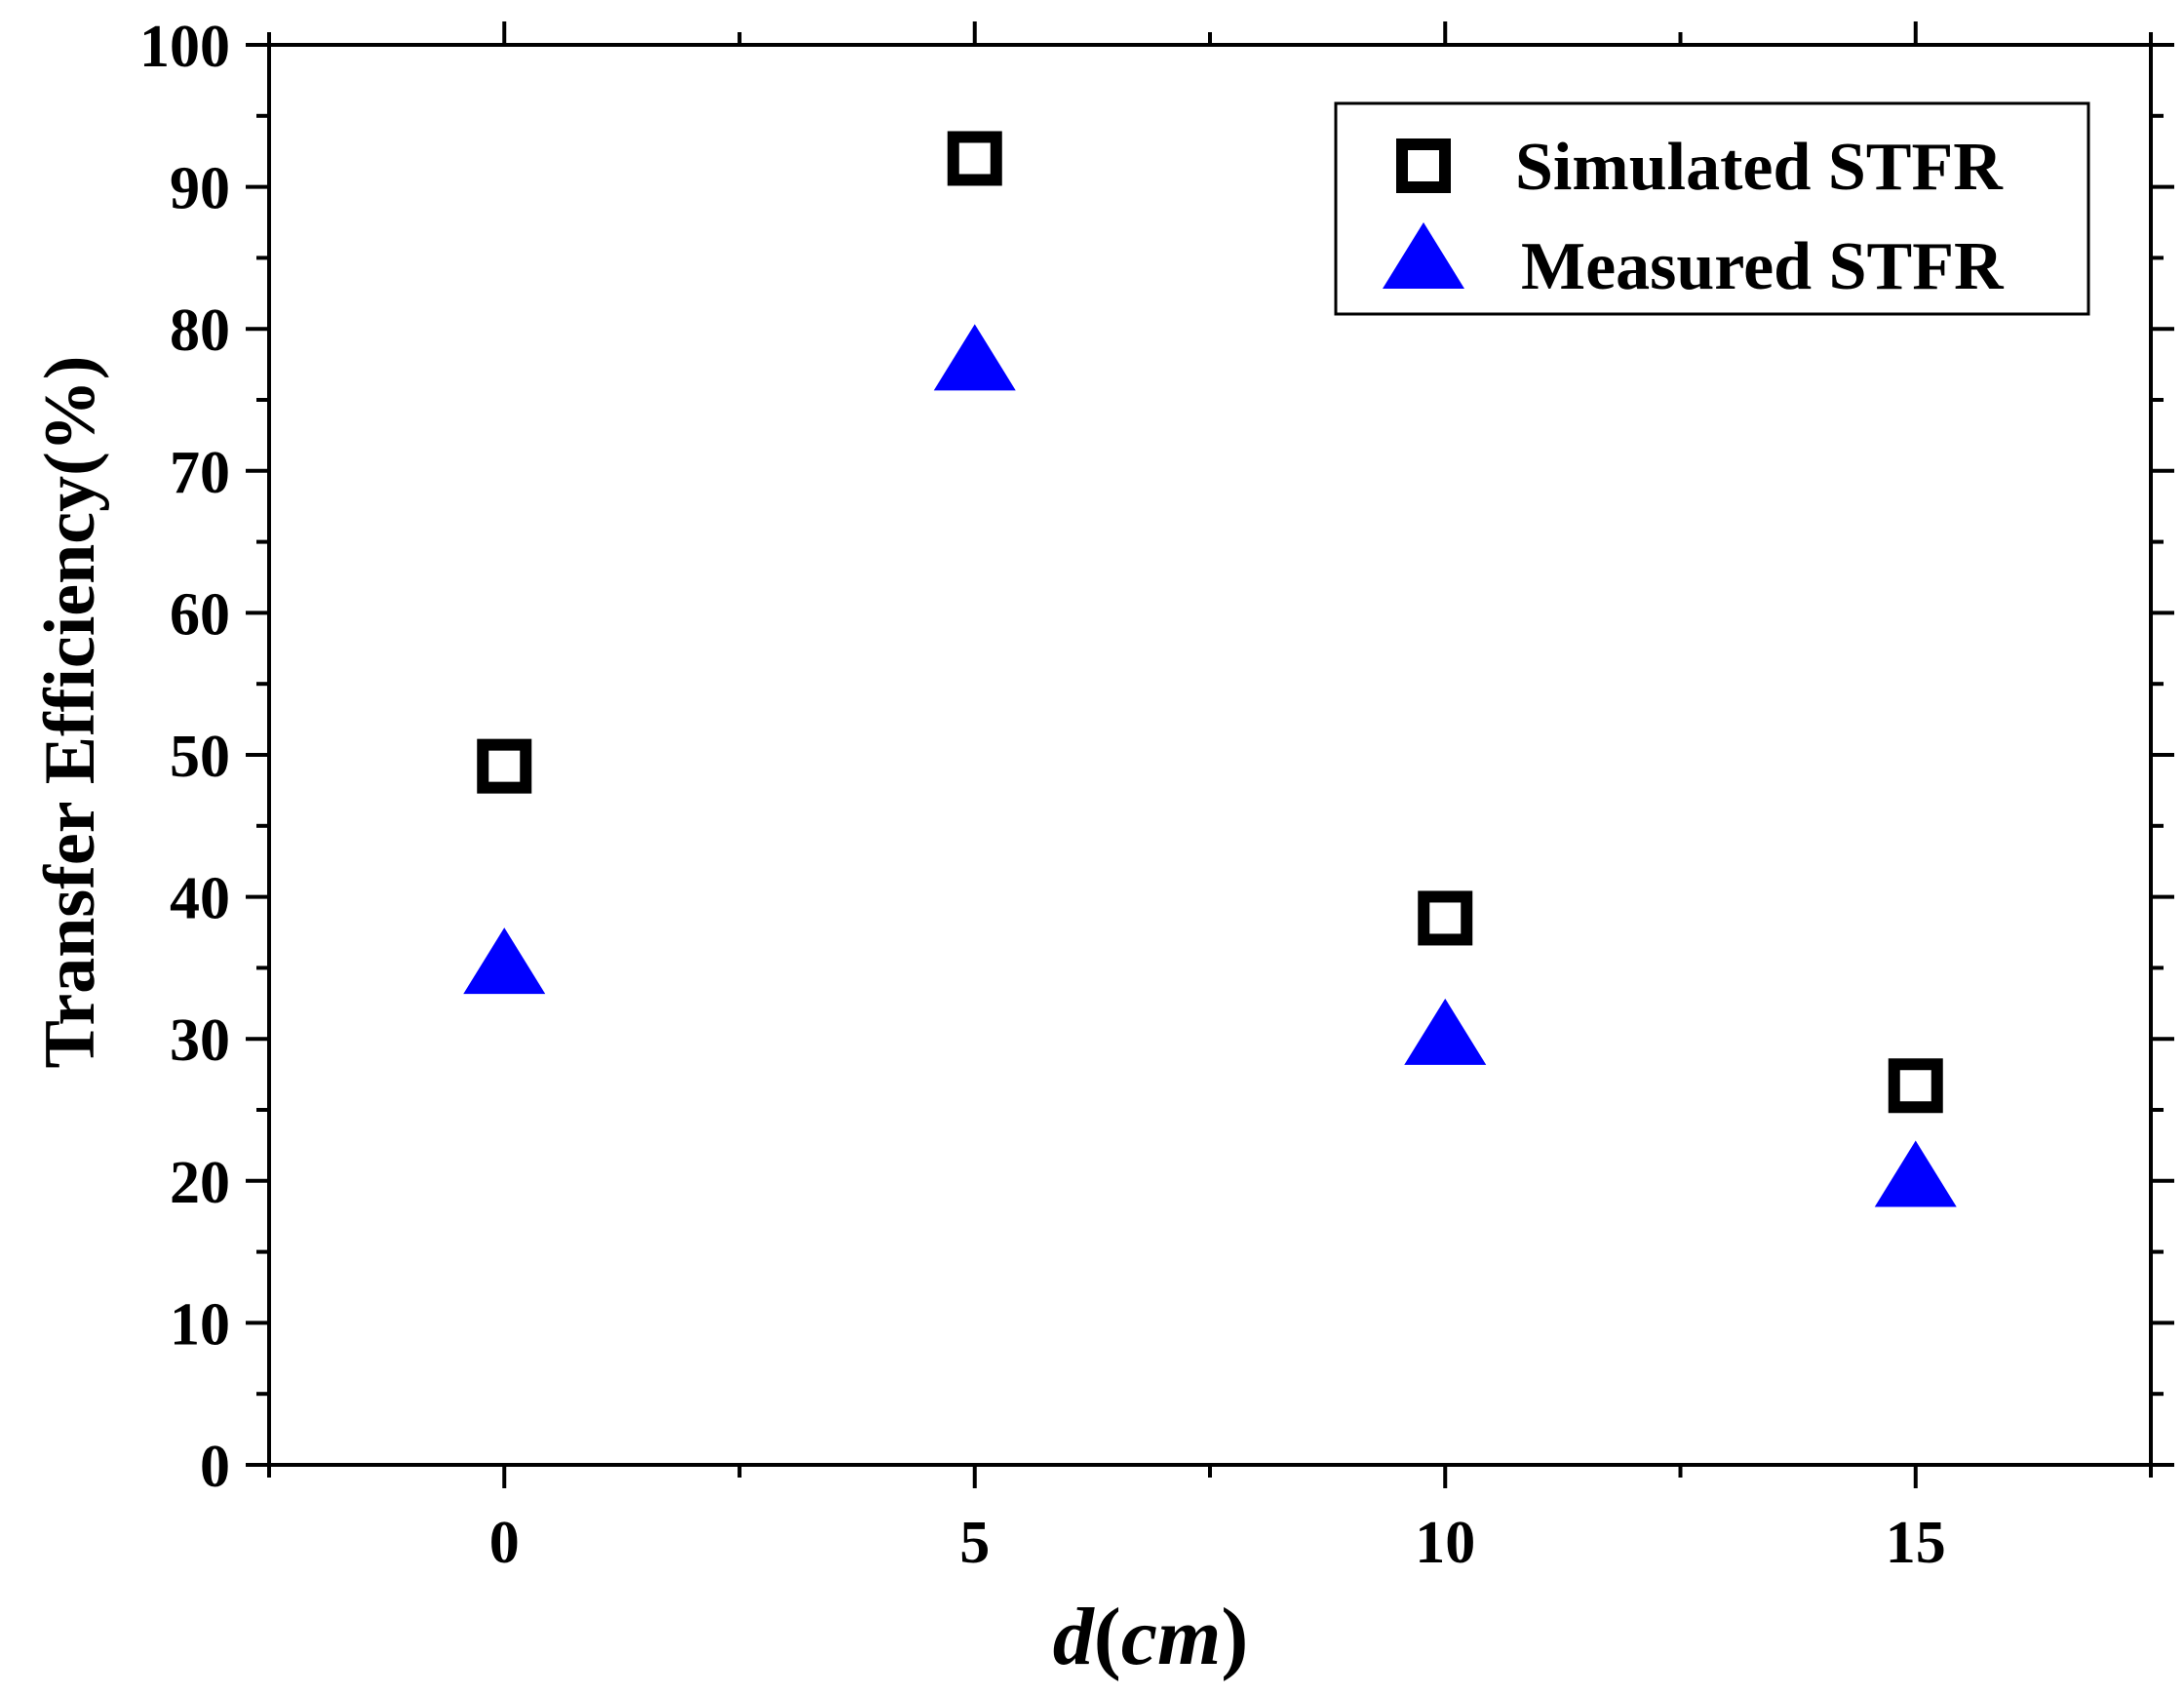 The width and height of the screenshot is (2184, 1696). Describe the element at coordinates (200, 757) in the screenshot. I see `y-tick-label: 50` at that location.